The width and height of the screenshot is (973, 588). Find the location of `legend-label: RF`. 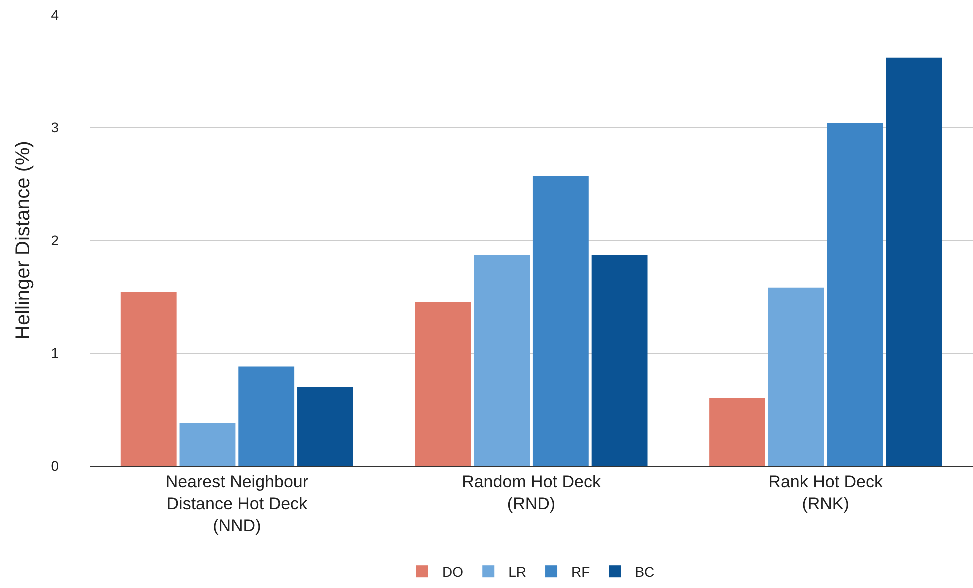

legend-label: RF is located at coordinates (581, 572).